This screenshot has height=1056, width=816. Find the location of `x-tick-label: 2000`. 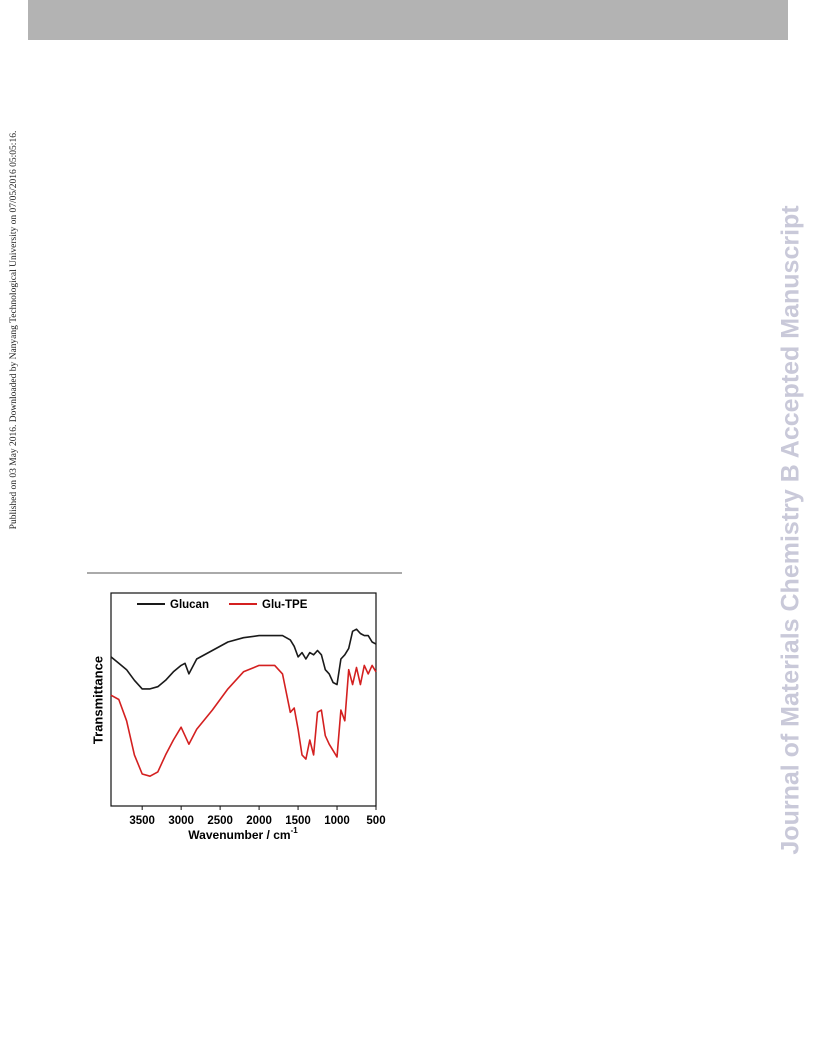

x-tick-label: 2000 is located at coordinates (259, 821).